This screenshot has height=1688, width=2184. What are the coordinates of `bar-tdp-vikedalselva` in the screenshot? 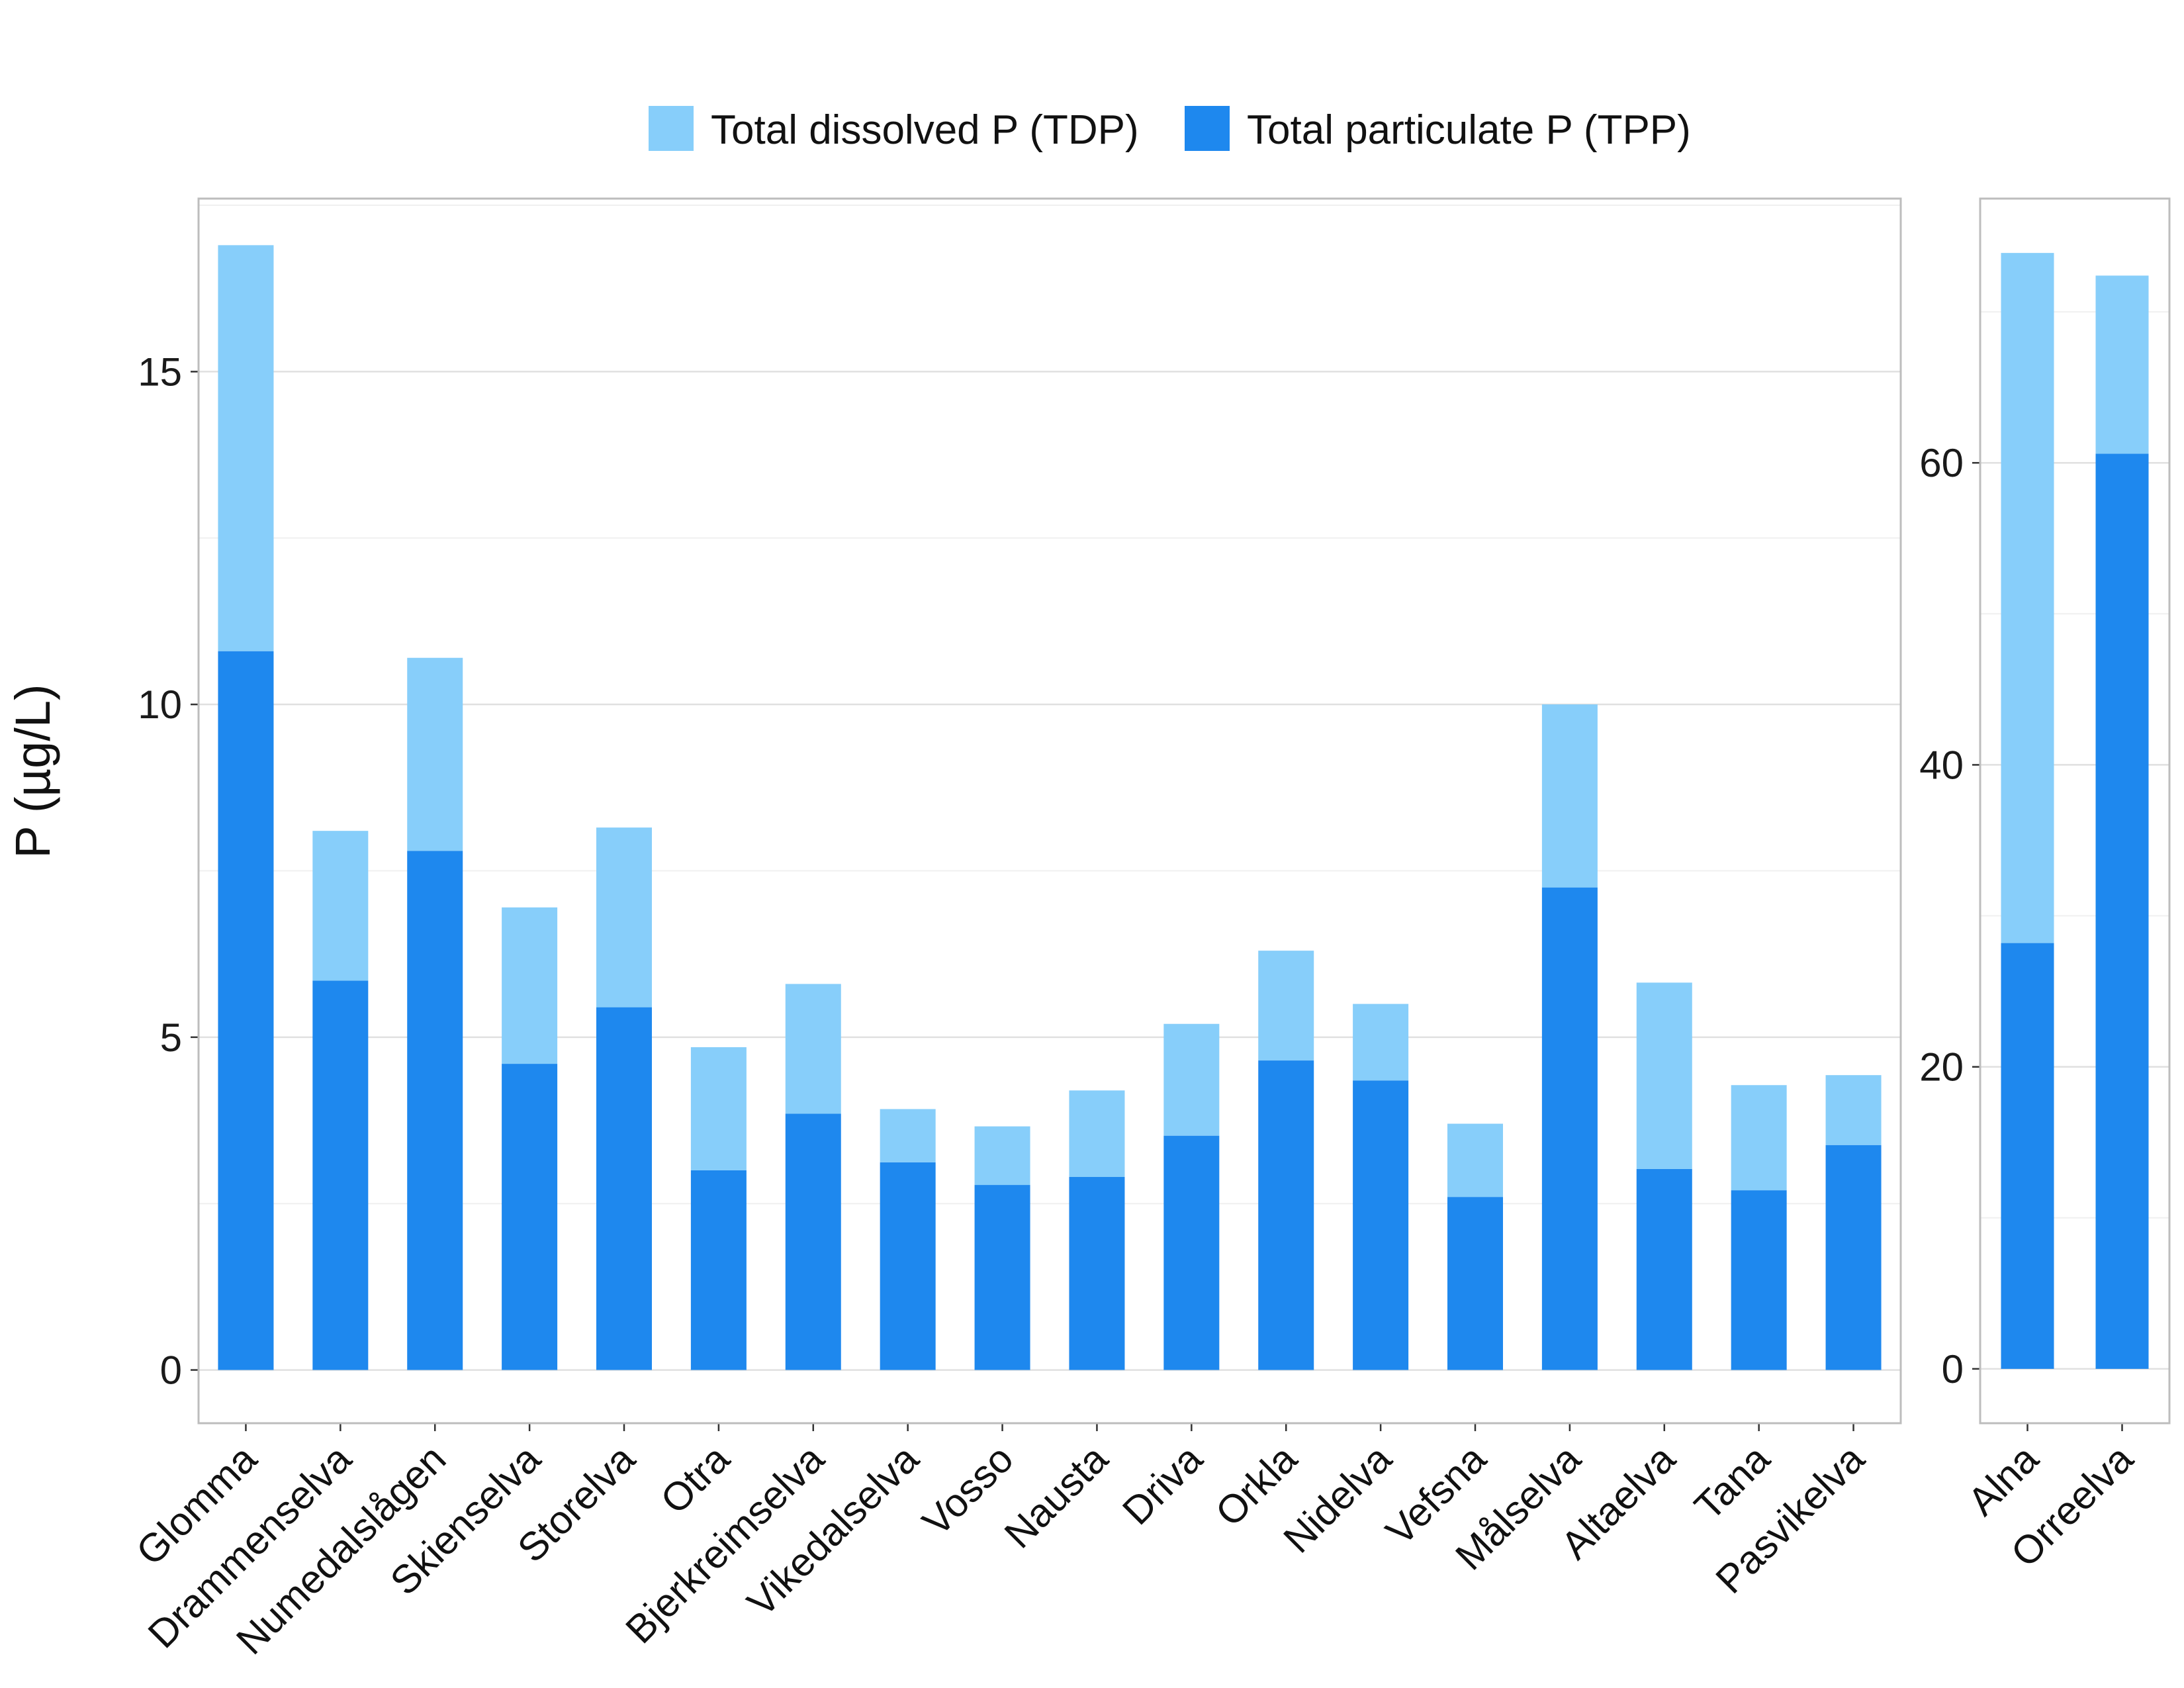 It's located at (908, 1135).